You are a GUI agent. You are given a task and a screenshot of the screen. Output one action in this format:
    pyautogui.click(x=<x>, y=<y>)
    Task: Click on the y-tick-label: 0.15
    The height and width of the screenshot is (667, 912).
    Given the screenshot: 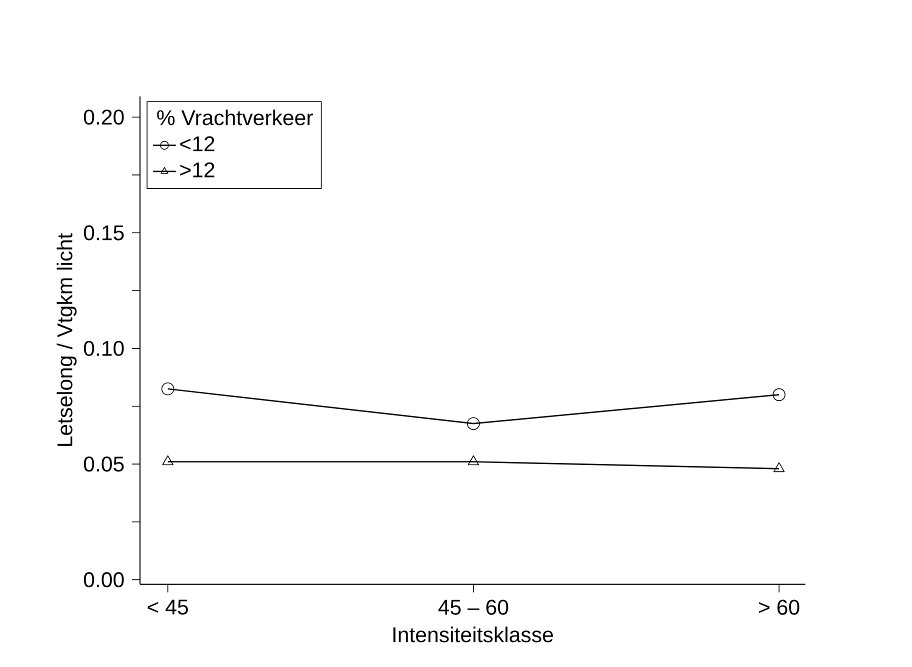 What is the action you would take?
    pyautogui.click(x=104, y=232)
    